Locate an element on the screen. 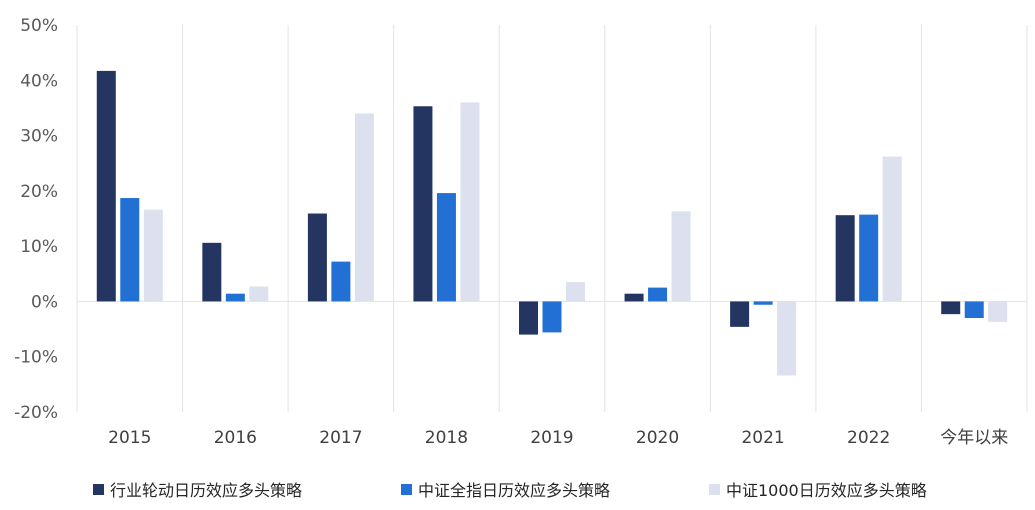  legend-label: 行业轮动日历效应多头策略 is located at coordinates (206, 490).